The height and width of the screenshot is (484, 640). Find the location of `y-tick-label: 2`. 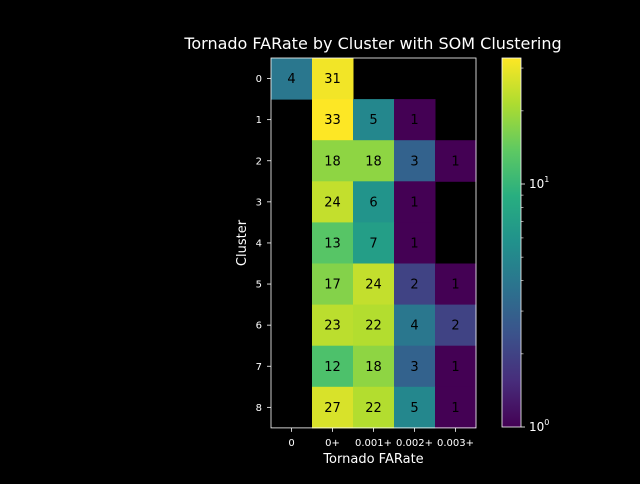

y-tick-label: 2 is located at coordinates (259, 161).